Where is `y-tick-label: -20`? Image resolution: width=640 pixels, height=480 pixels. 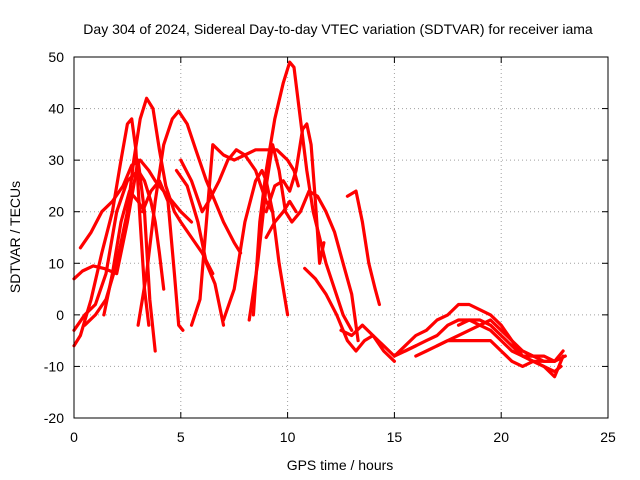
y-tick-label: -20 is located at coordinates (54, 418).